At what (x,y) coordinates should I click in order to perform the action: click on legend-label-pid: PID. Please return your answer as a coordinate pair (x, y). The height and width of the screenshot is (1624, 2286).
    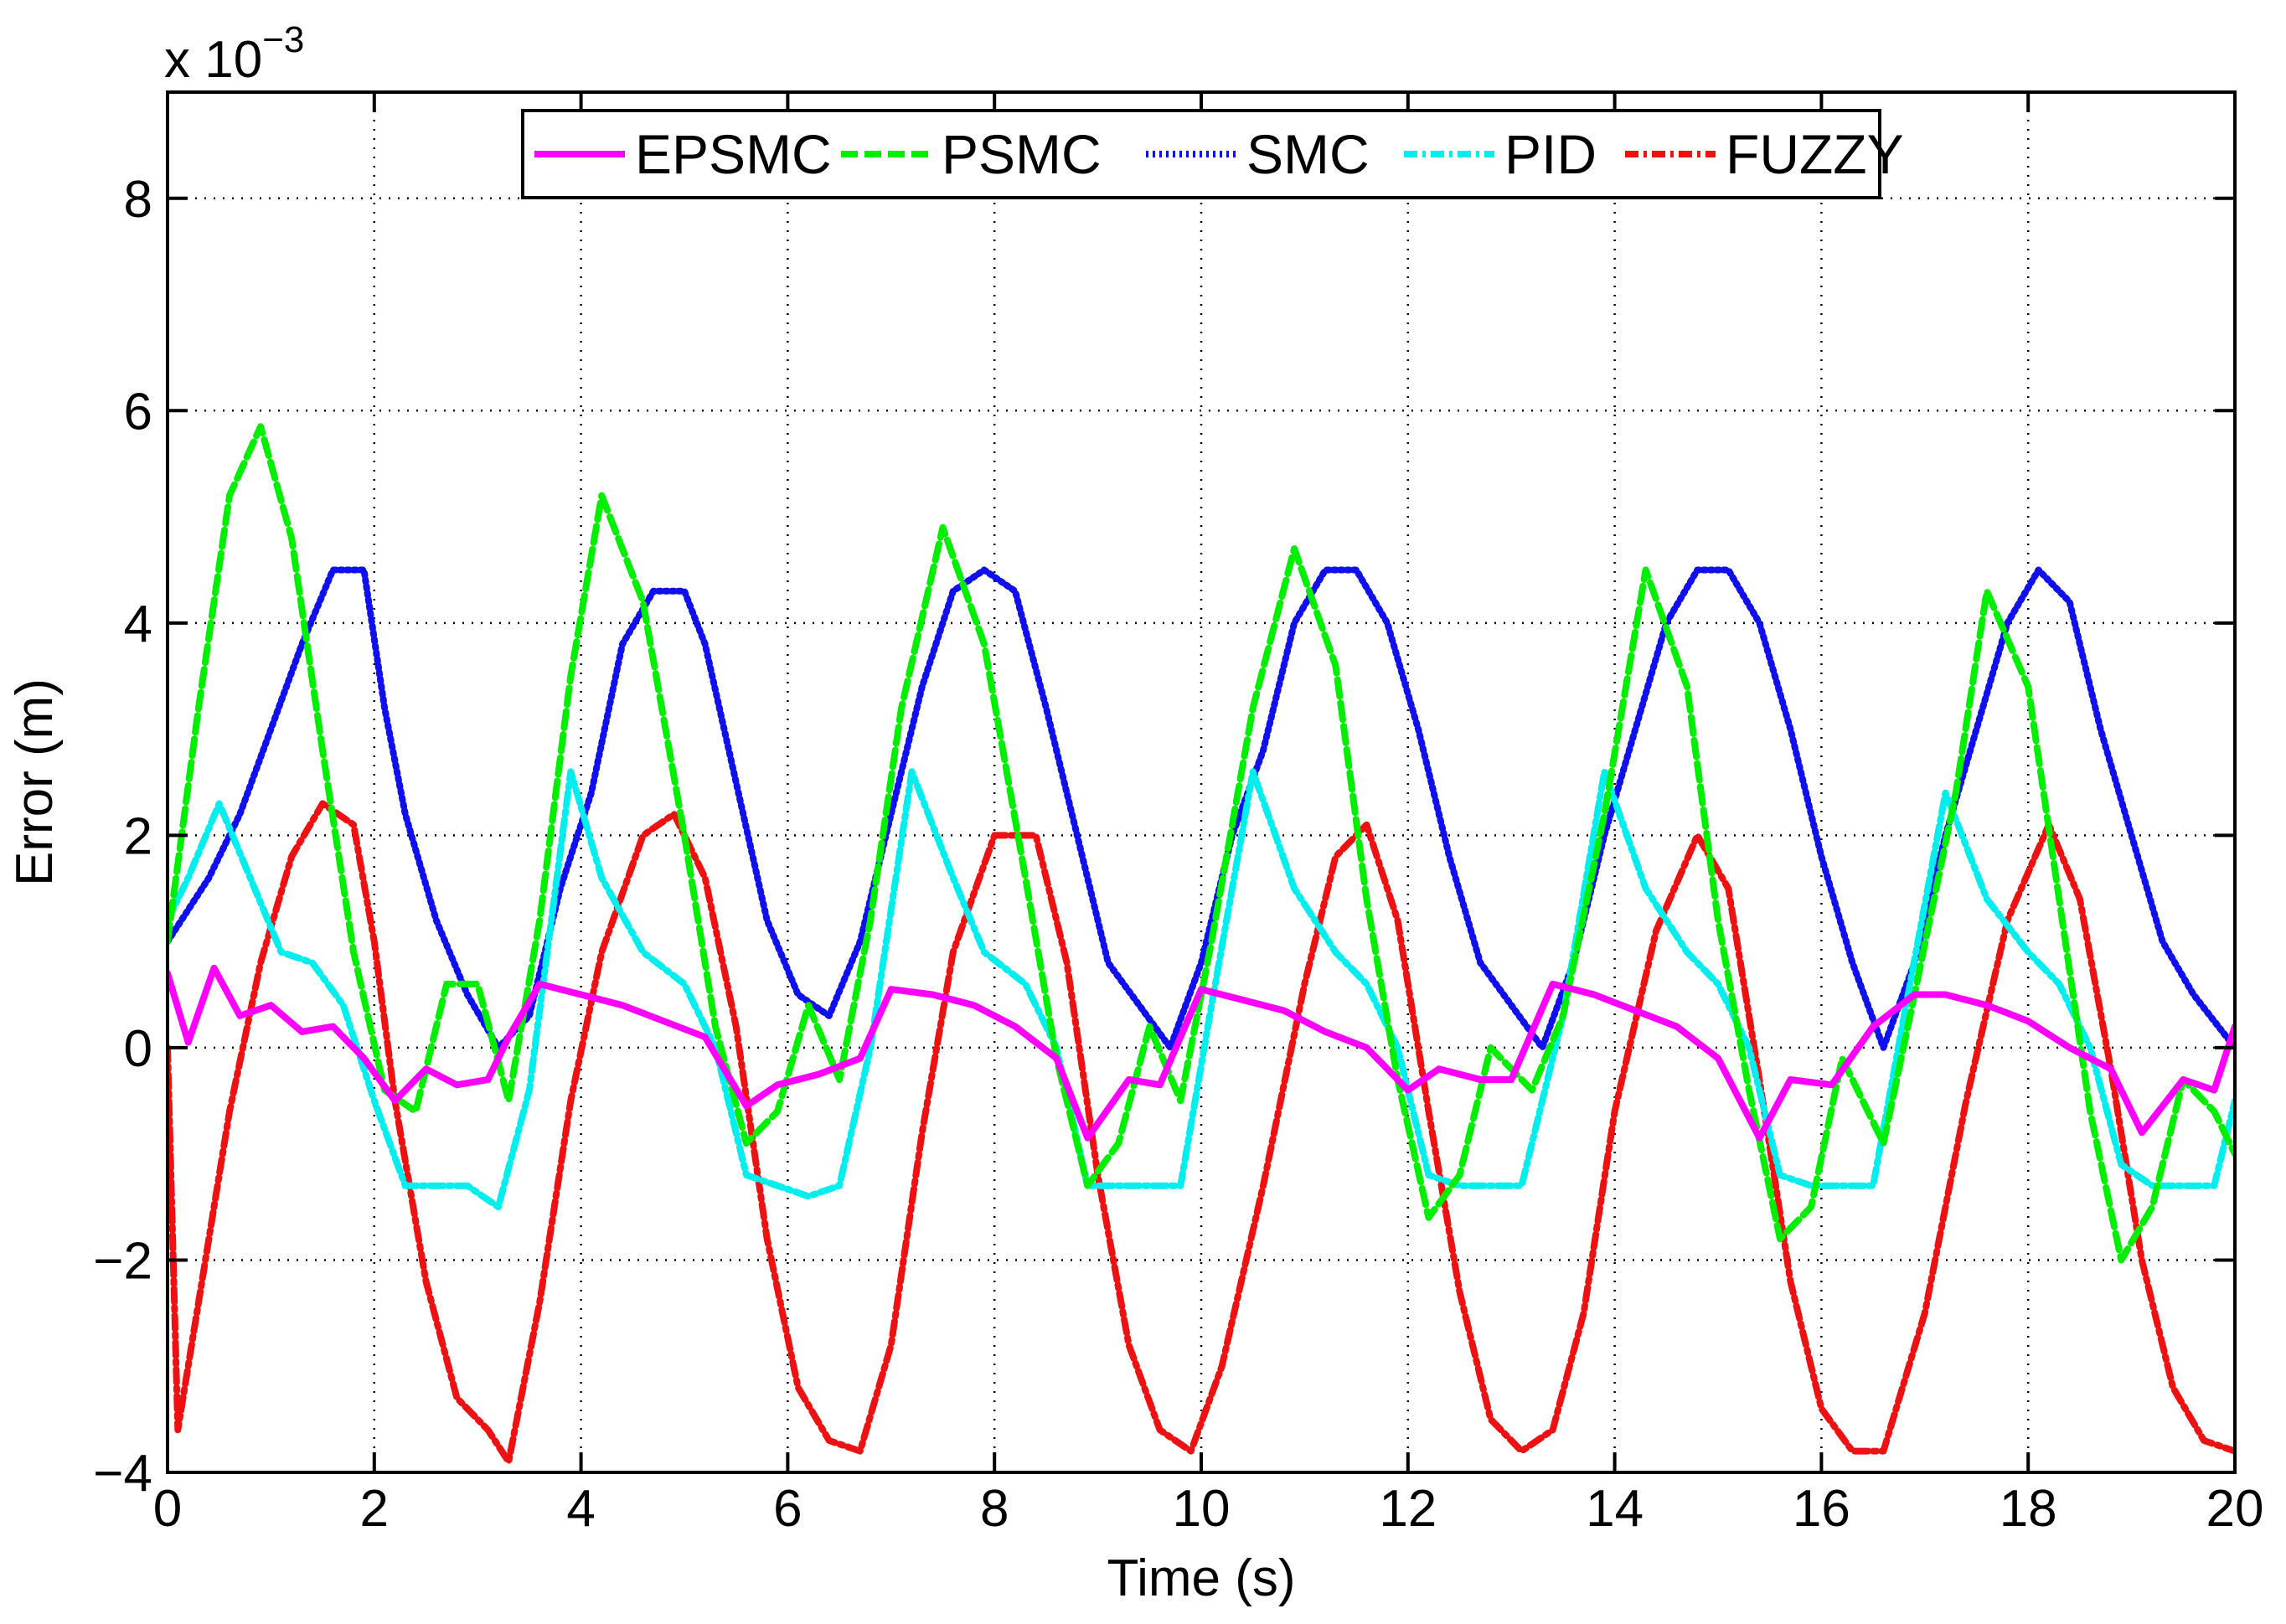
    Looking at the image, I should click on (1550, 154).